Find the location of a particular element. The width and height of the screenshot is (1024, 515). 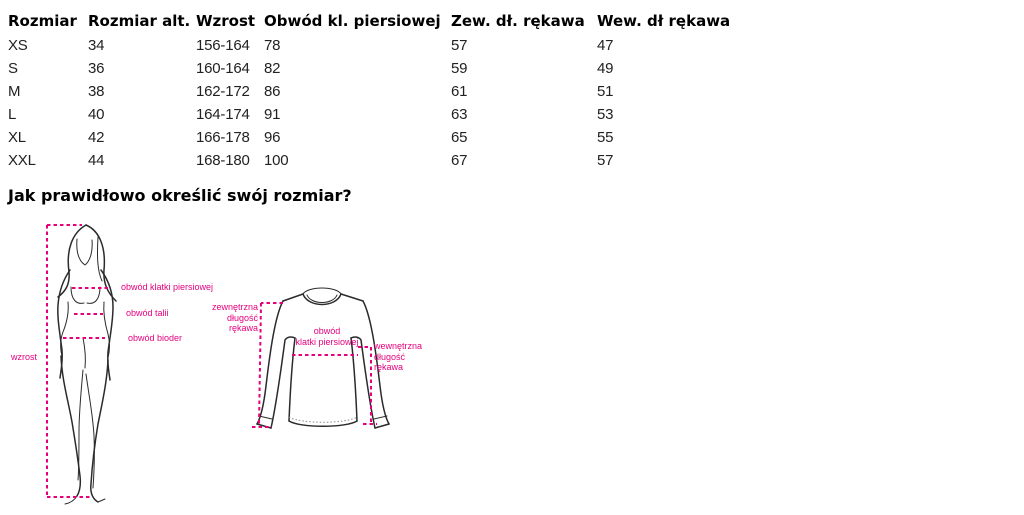

section-heading: Jak prawidłowo określić swój rozmiar? is located at coordinates (180, 195).